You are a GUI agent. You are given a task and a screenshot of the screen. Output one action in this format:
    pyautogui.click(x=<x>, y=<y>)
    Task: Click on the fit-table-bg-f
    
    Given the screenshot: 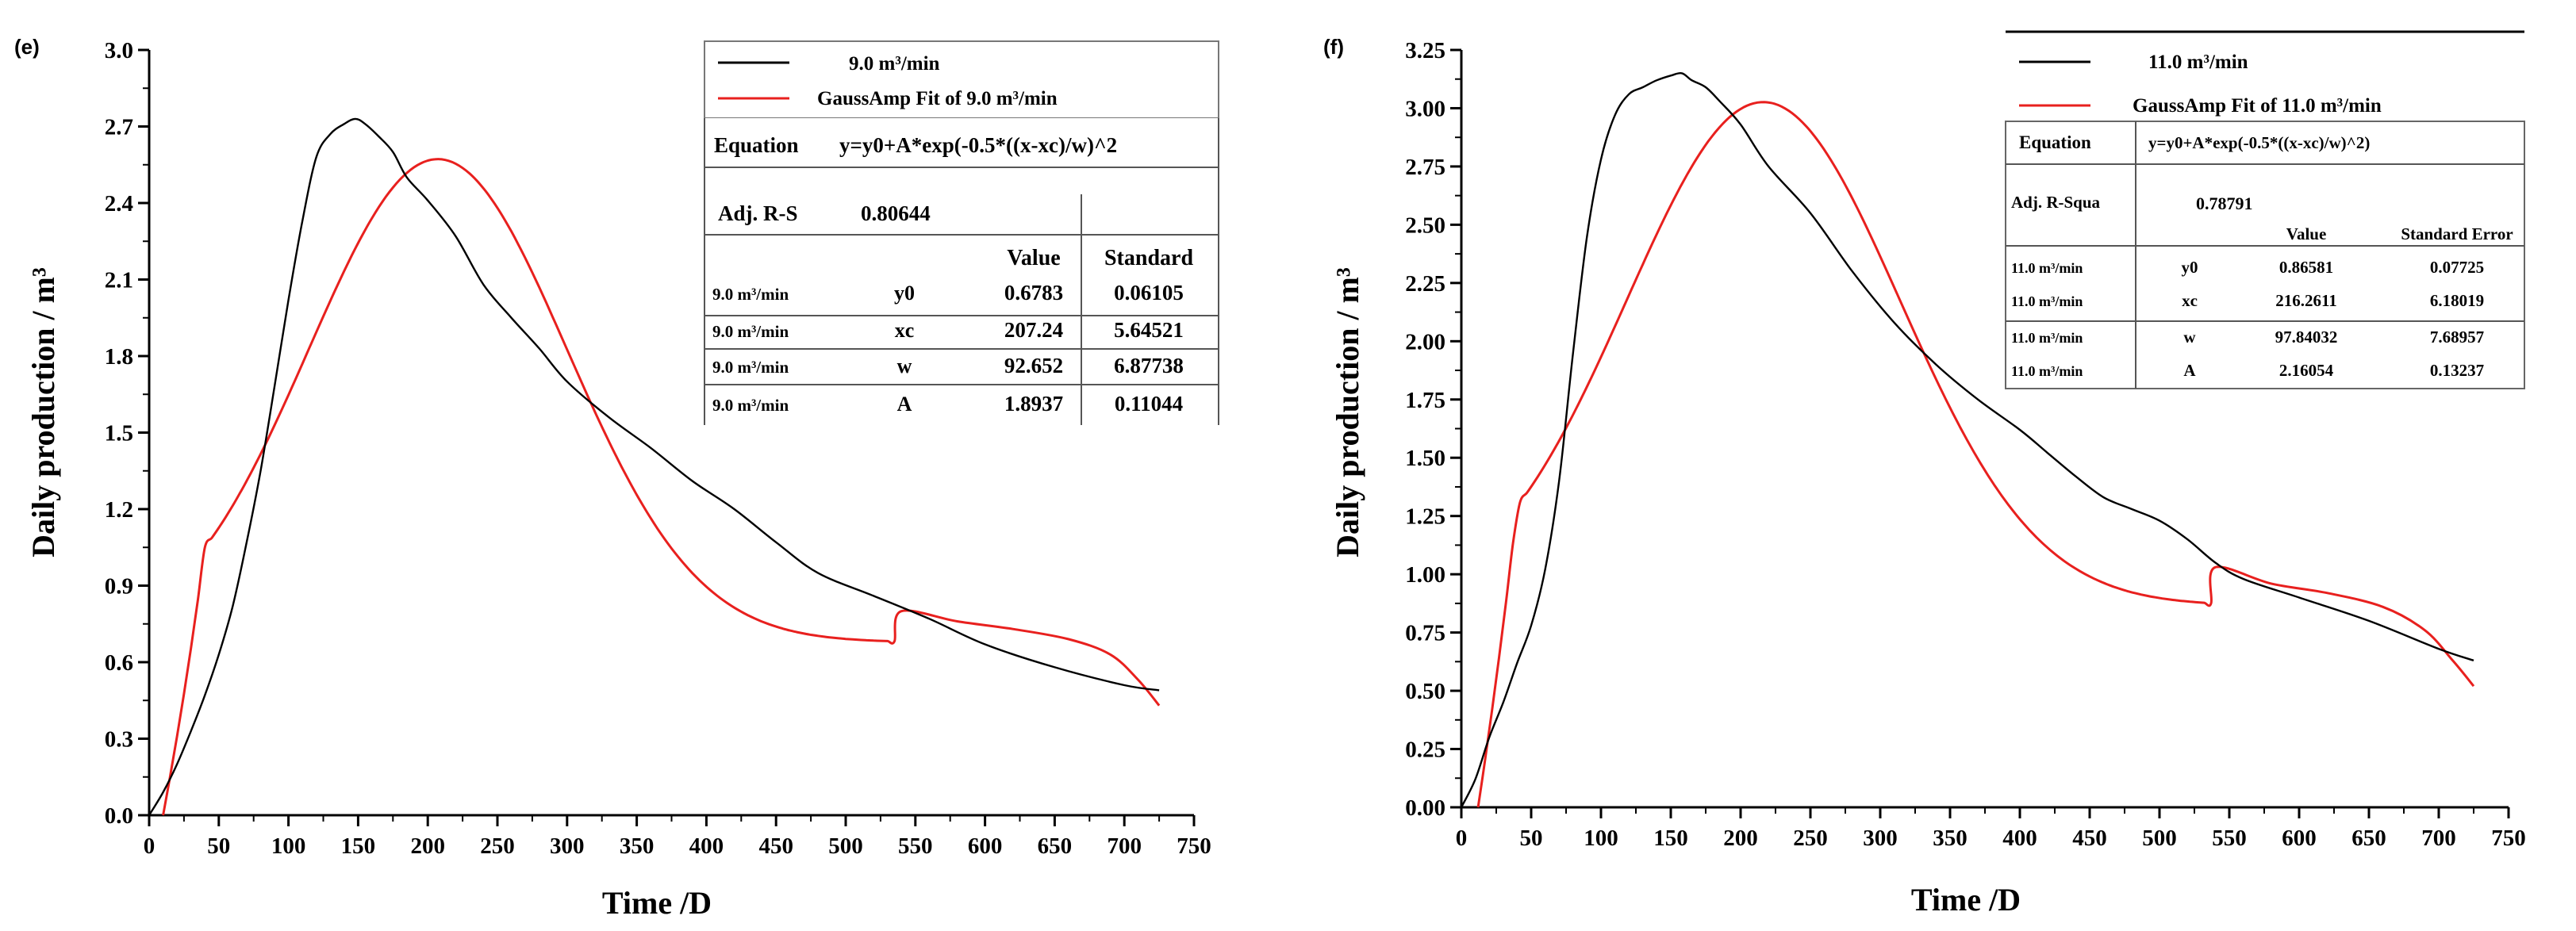 What is the action you would take?
    pyautogui.click(x=2265, y=255)
    